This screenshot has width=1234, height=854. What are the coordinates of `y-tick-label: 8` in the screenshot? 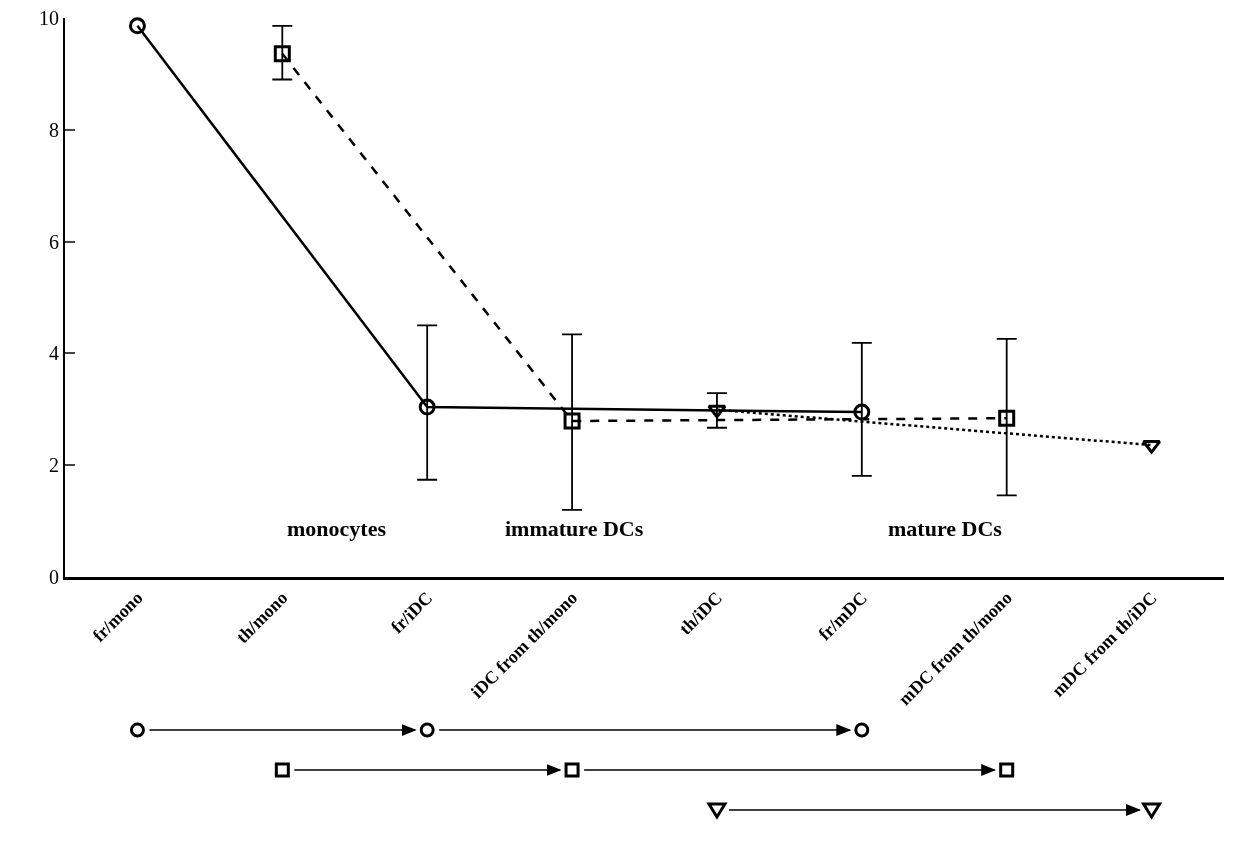 It's located at (54, 129).